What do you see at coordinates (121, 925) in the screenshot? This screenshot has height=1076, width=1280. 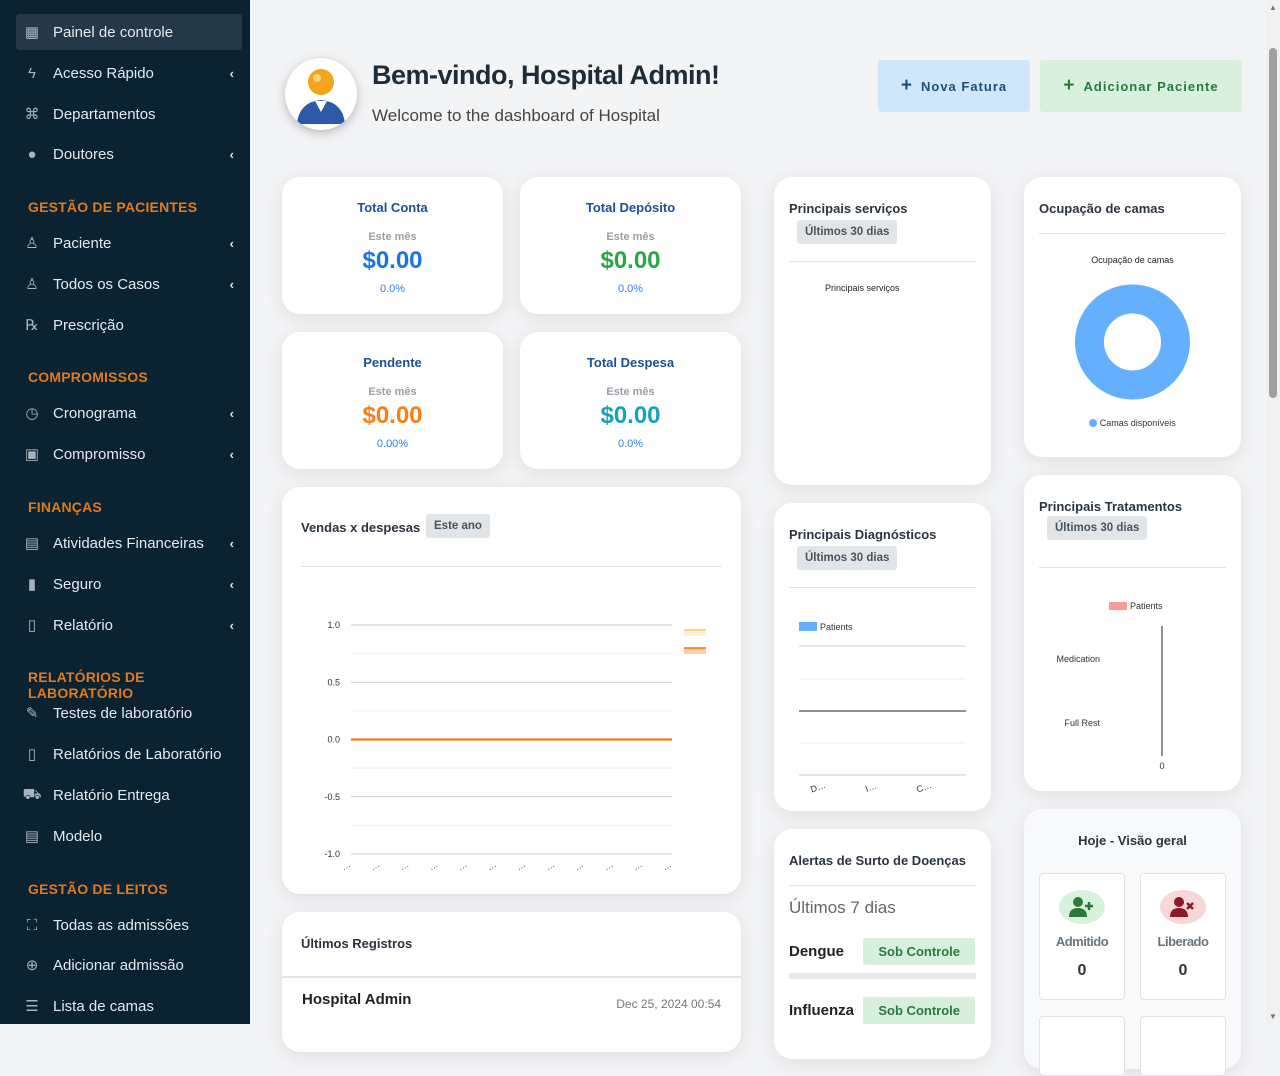 I see `sidebar-item-label: Todas as admissões` at bounding box center [121, 925].